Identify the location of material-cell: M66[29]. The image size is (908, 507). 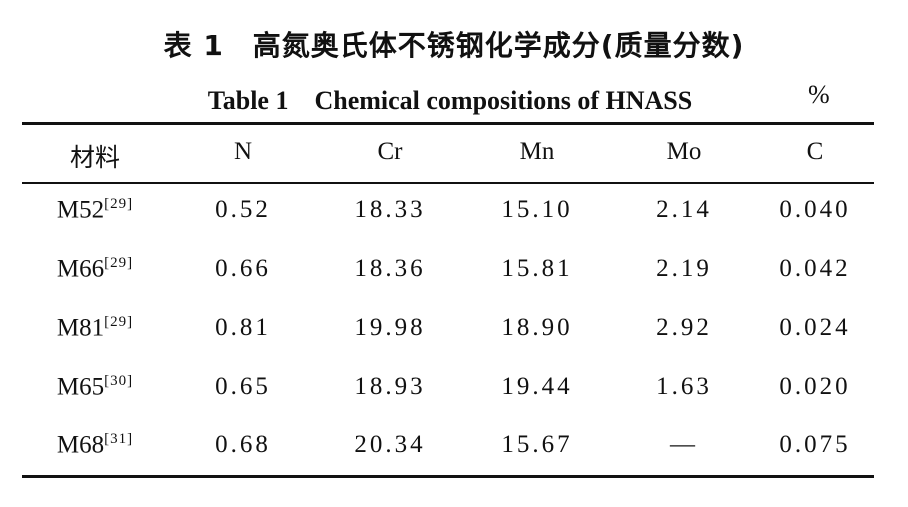
(95, 269).